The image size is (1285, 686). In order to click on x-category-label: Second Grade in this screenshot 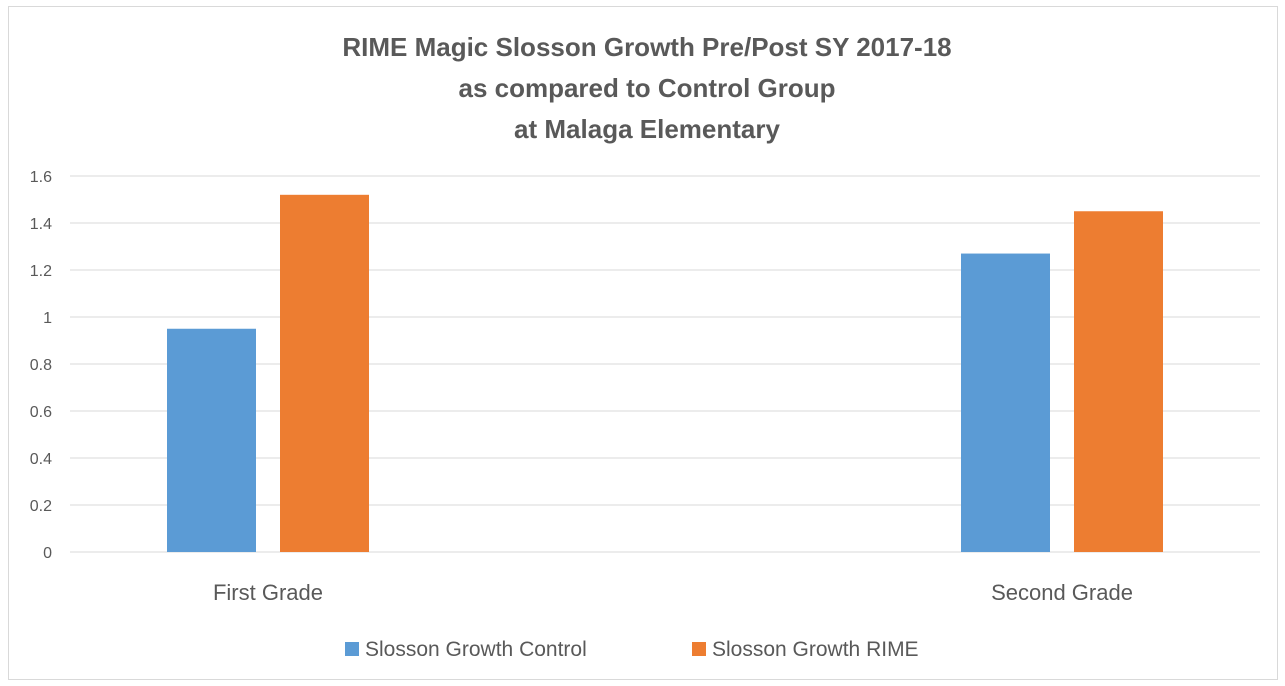, I will do `click(1062, 592)`.